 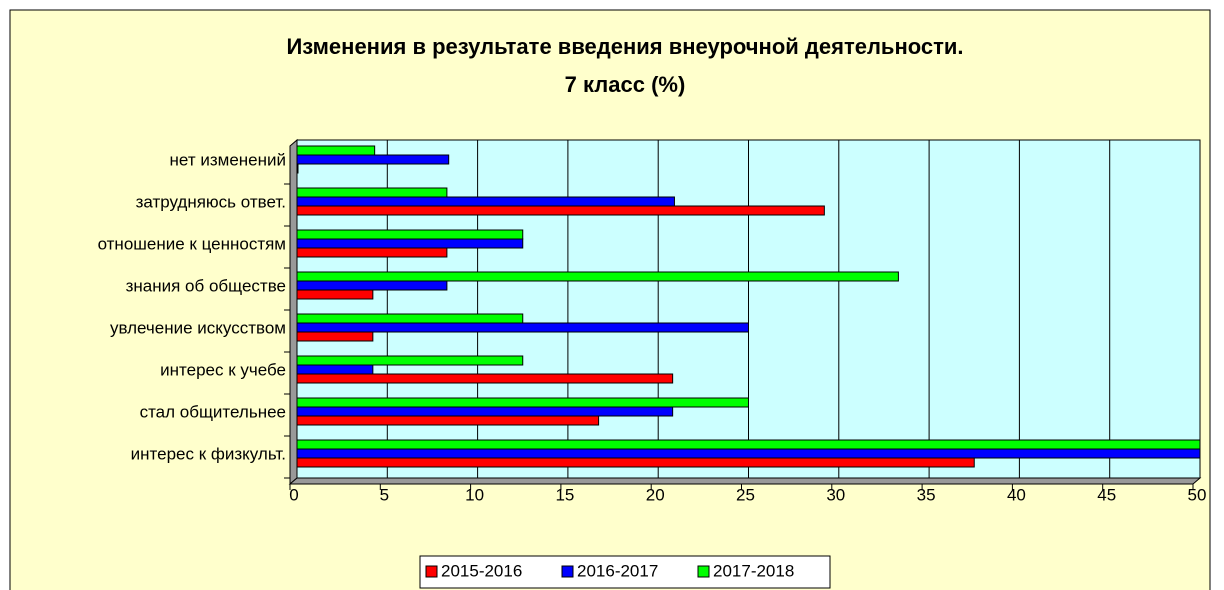 What do you see at coordinates (223, 369) in the screenshot?
I see `y-tick-label: интерес к учебе` at bounding box center [223, 369].